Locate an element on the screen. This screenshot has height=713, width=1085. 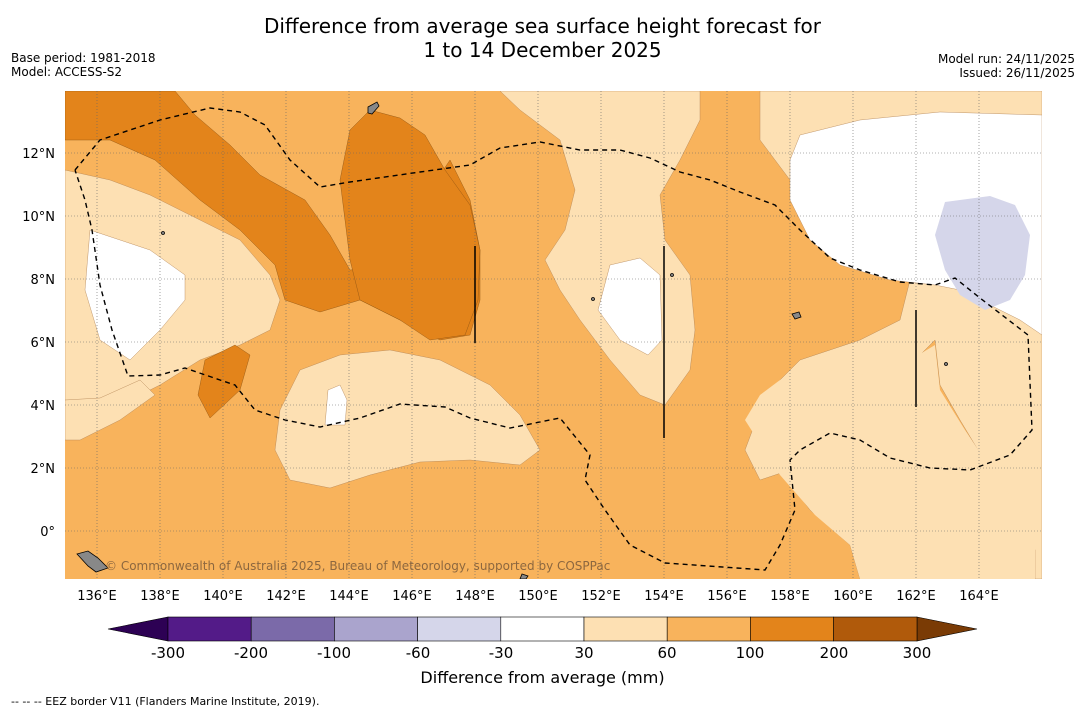
colorbar-tick-8: 100 is located at coordinates (750, 653).